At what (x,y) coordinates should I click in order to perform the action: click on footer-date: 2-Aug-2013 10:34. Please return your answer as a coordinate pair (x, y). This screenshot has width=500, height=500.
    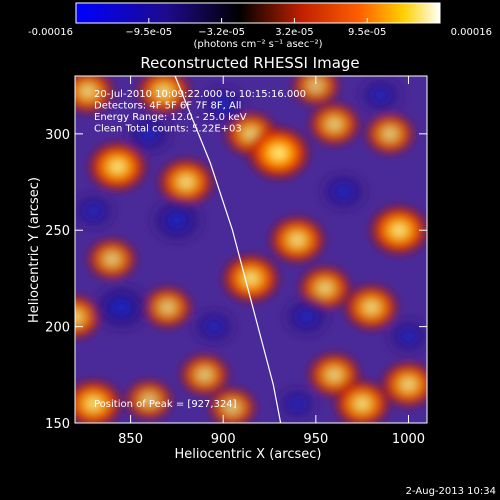
    Looking at the image, I should click on (451, 491).